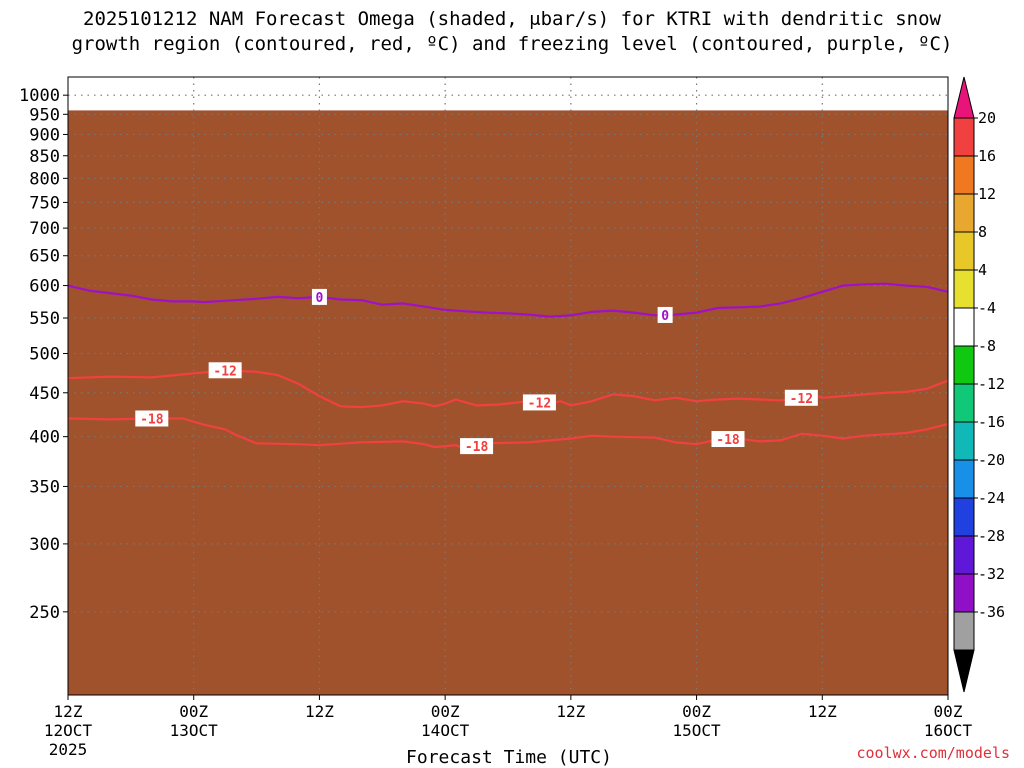 The width and height of the screenshot is (1024, 768). Describe the element at coordinates (948, 730) in the screenshot. I see `x-tick-label: 16OCT` at that location.